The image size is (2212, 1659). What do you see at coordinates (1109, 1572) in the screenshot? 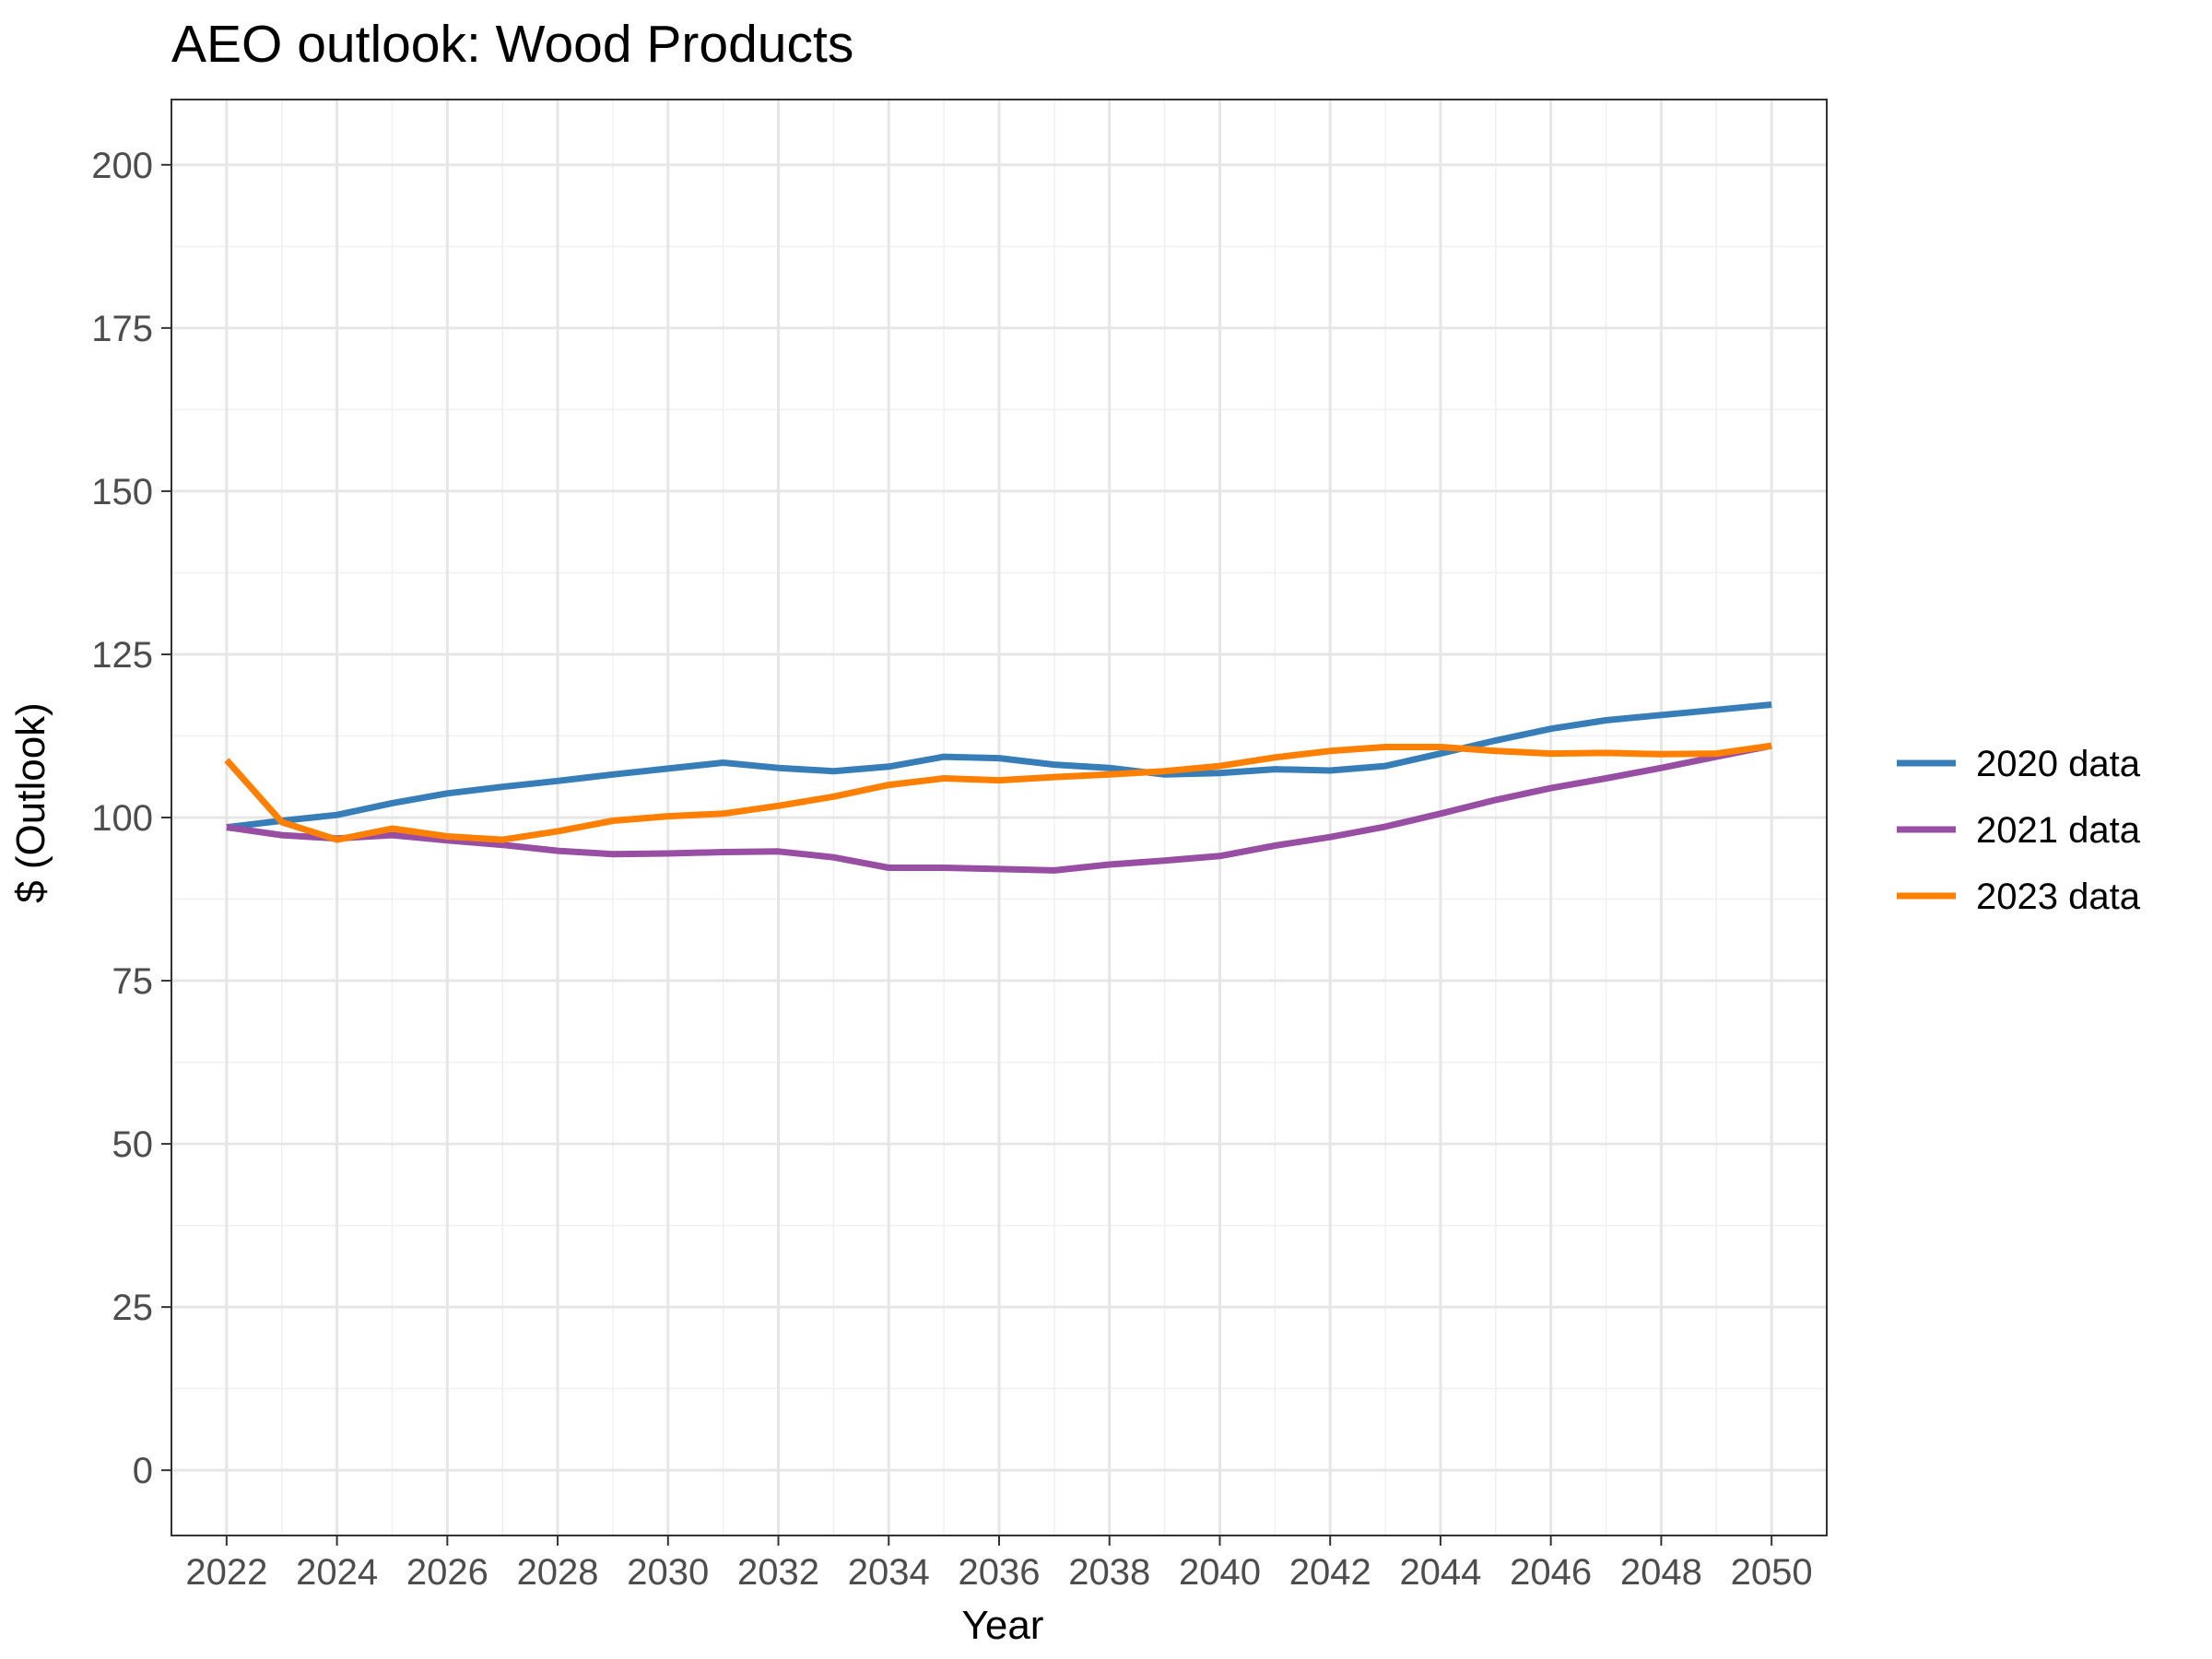
I see `x-tick-label: 2038` at bounding box center [1109, 1572].